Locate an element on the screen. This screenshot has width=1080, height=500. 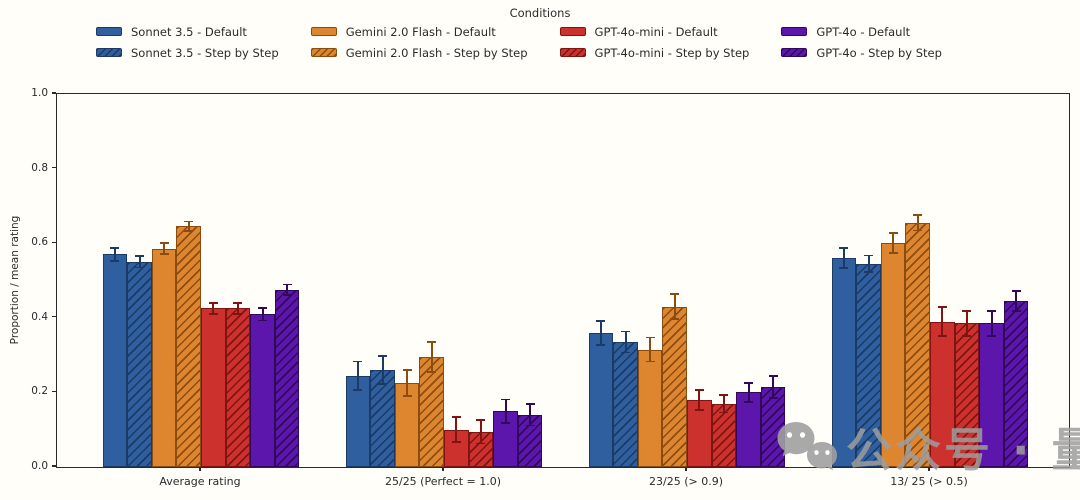
legend-item: Gemini 2.0 Flash - Default is located at coordinates (419, 31).